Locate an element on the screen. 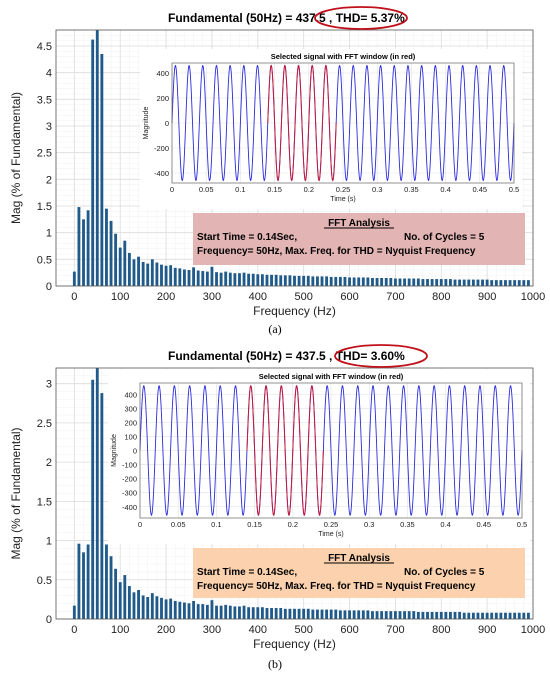 Image resolution: width=550 pixels, height=675 pixels. fft-window-trace is located at coordinates (285, 450).